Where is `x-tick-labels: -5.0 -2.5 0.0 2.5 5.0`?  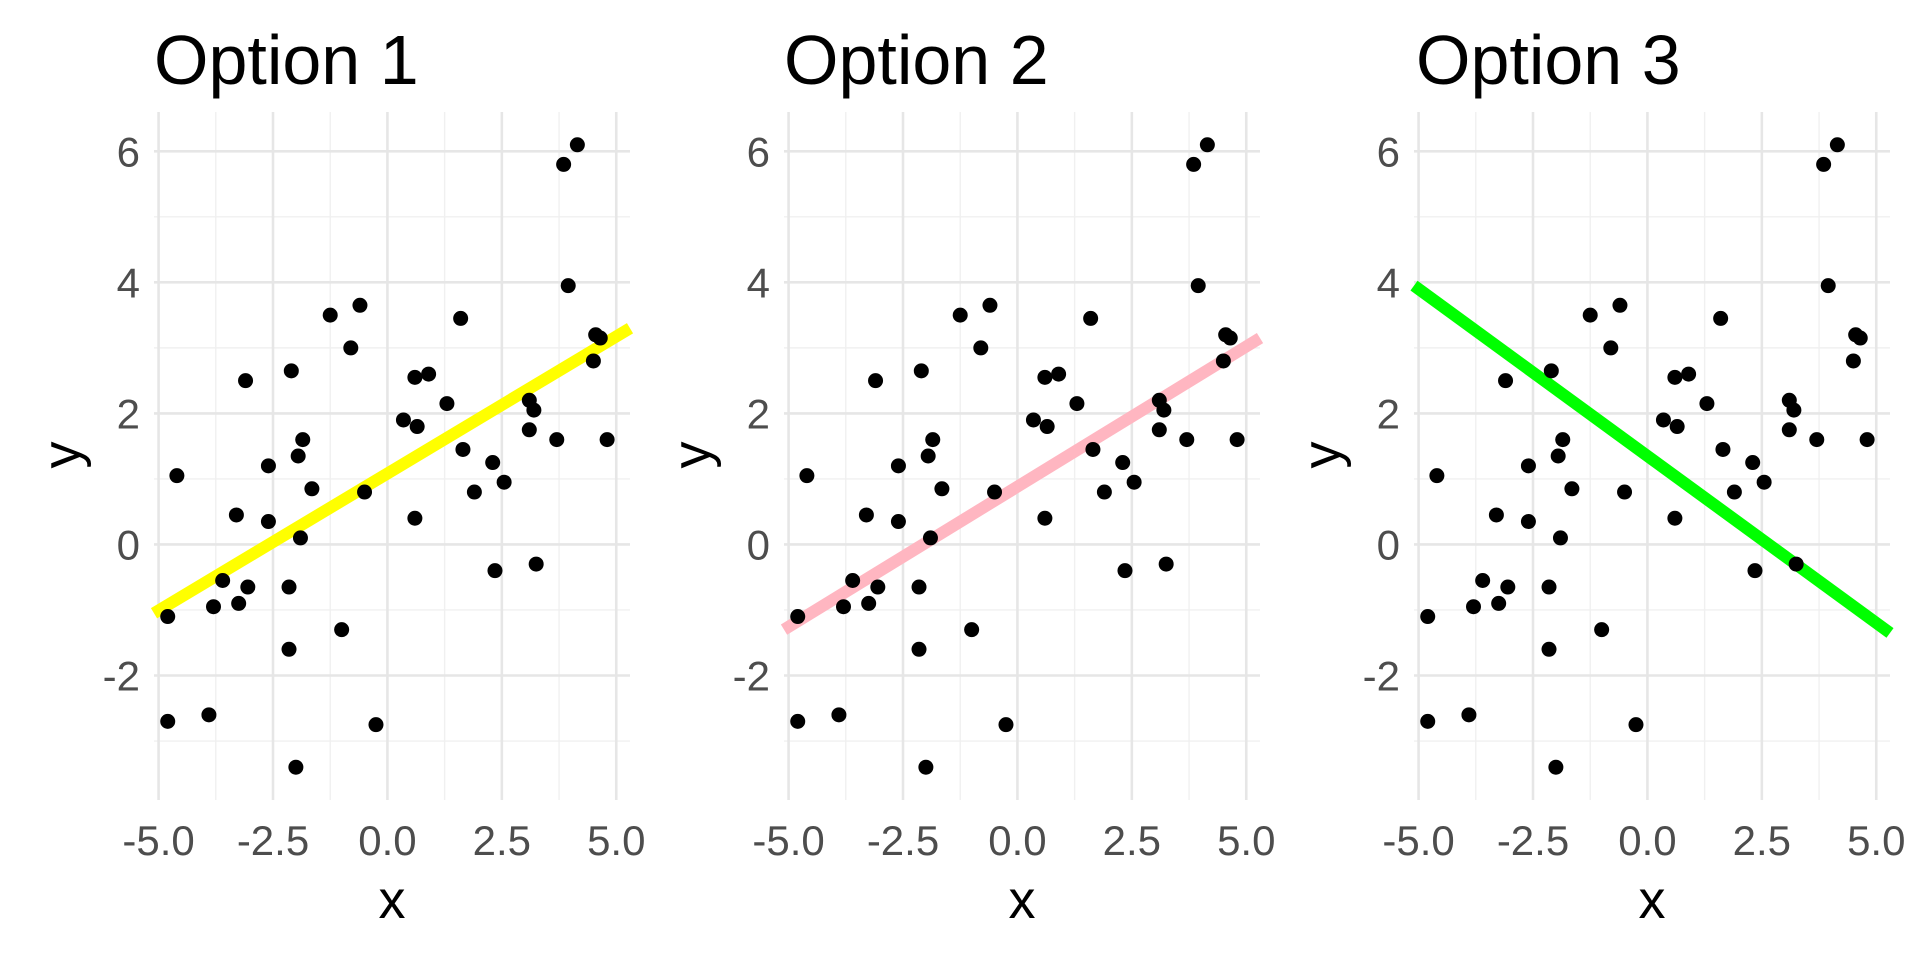
x-tick-labels: -5.0 -2.5 0.0 2.5 5.0 is located at coordinates (383, 840).